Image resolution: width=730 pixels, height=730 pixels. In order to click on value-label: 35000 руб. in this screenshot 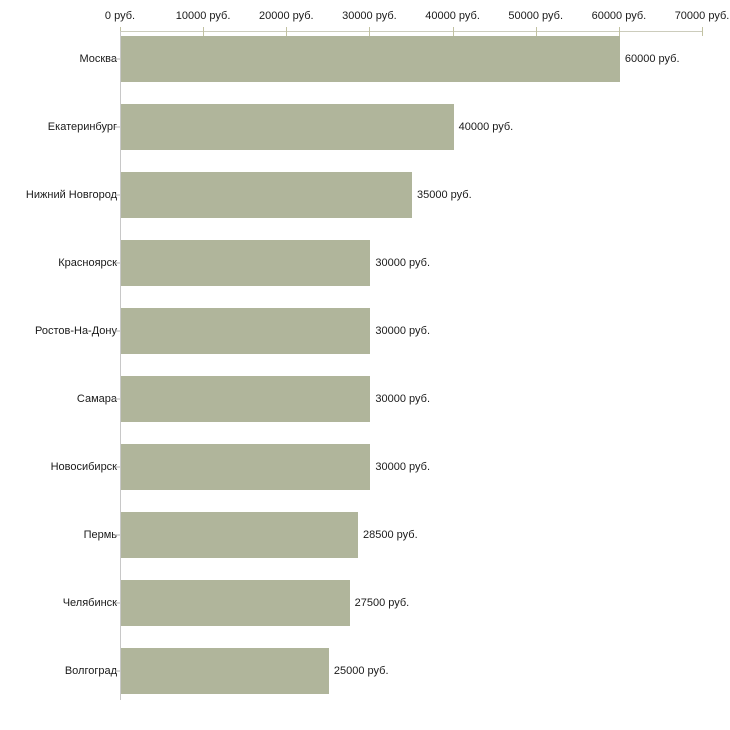, I will do `click(444, 195)`.